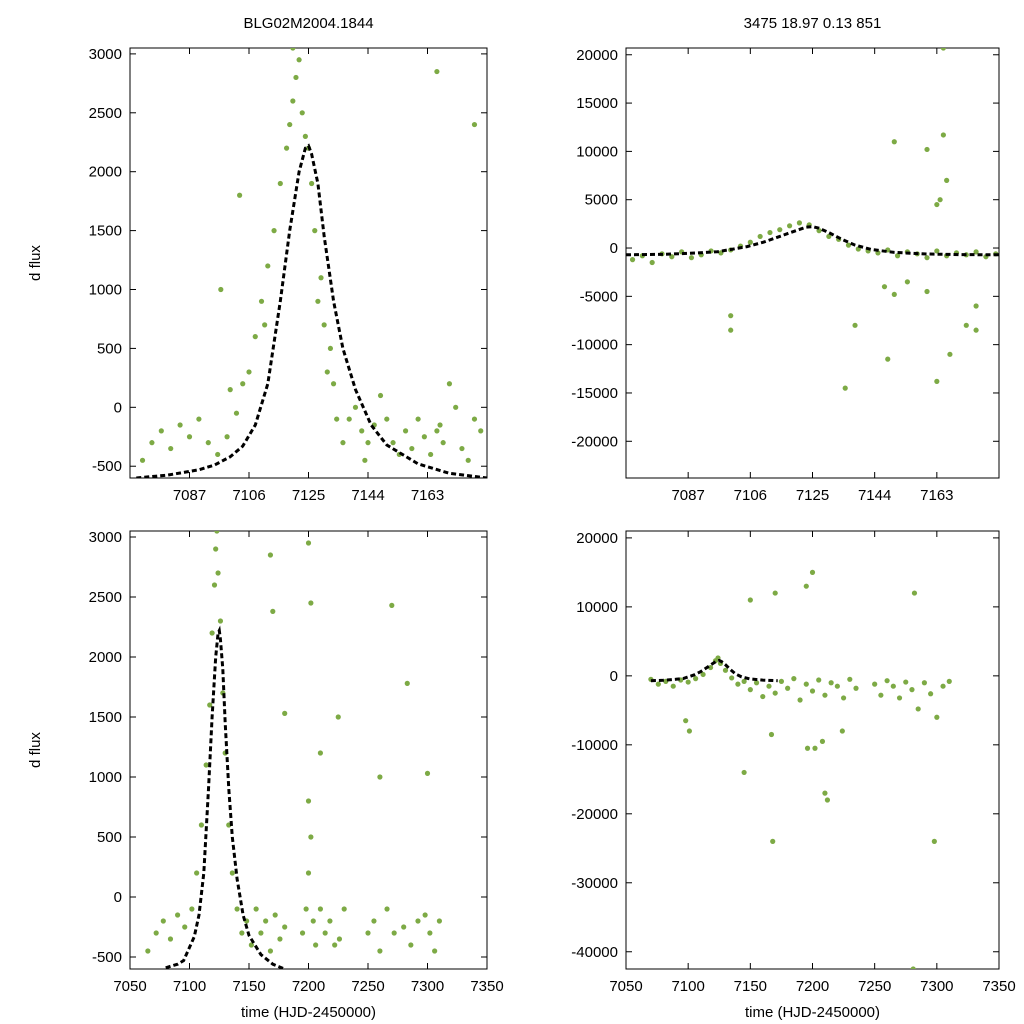 This screenshot has height=1024, width=1024. What do you see at coordinates (105, 172) in the screenshot?
I see `y-tick-label: 2000` at bounding box center [105, 172].